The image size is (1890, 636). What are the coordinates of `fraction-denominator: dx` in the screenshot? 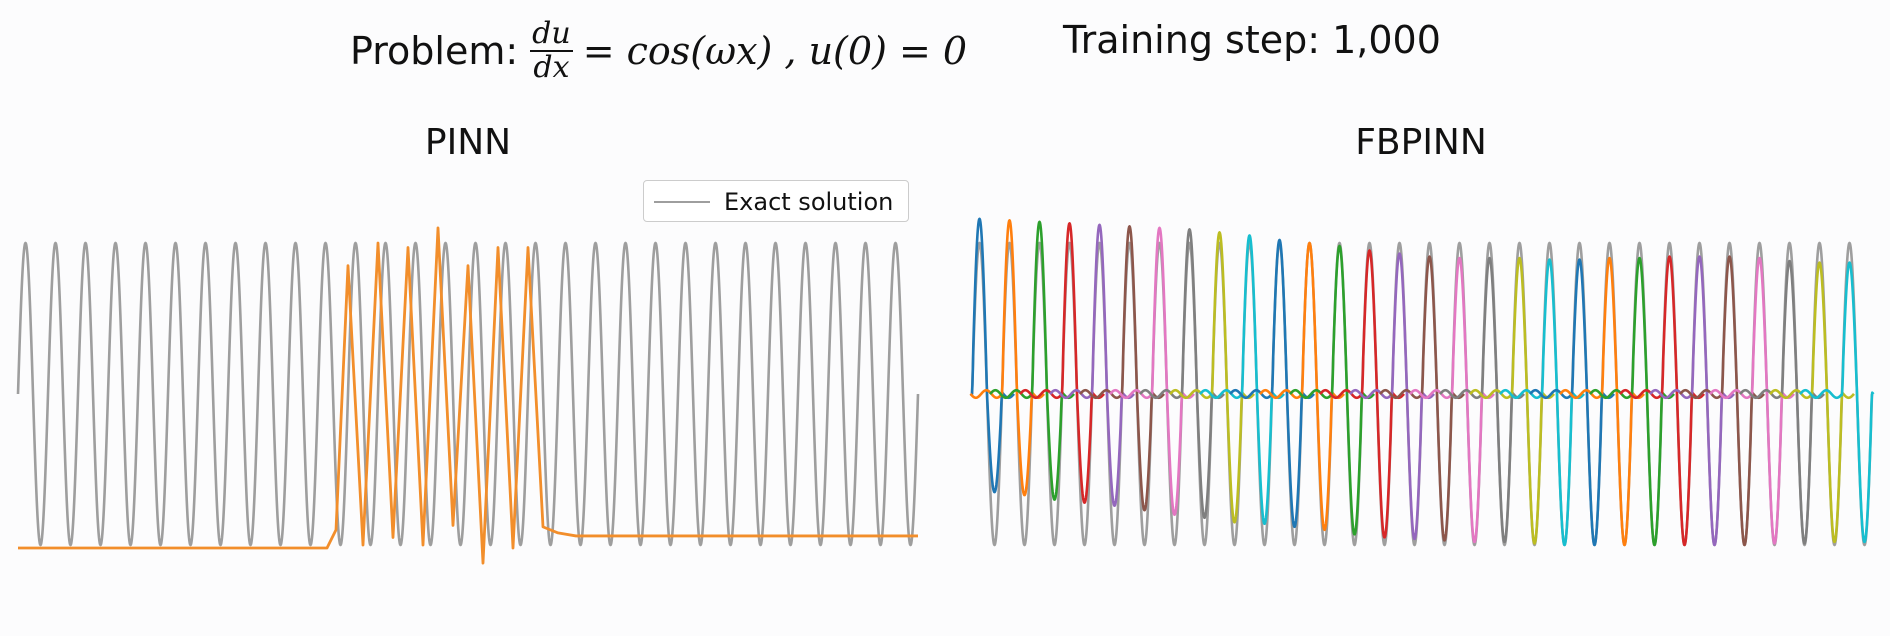 It's located at (551, 67).